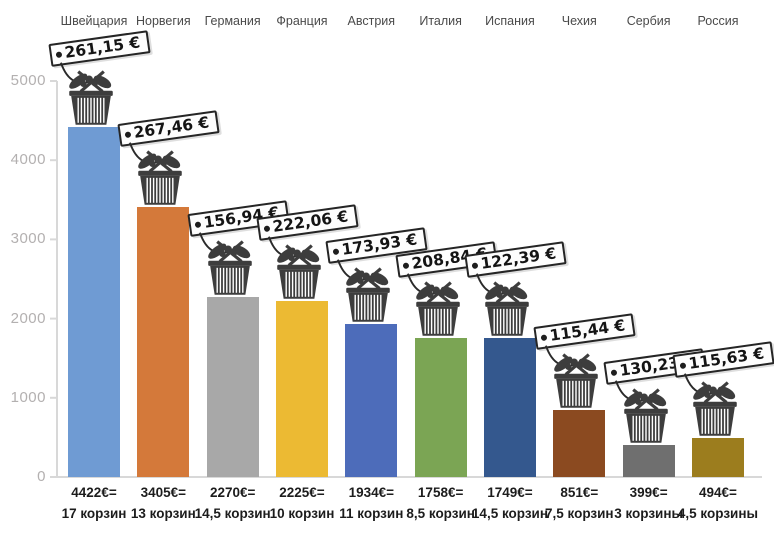 The height and width of the screenshot is (538, 774). I want to click on bottom-label: 1758€= 8,5 корзин, so click(441, 504).